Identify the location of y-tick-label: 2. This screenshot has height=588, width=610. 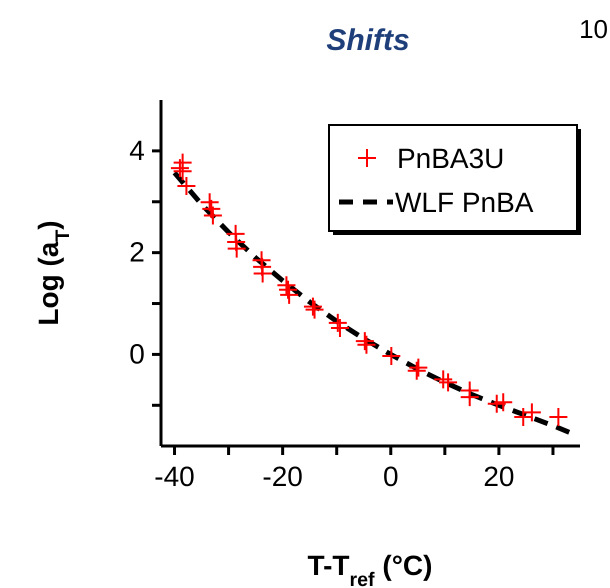
(137, 252).